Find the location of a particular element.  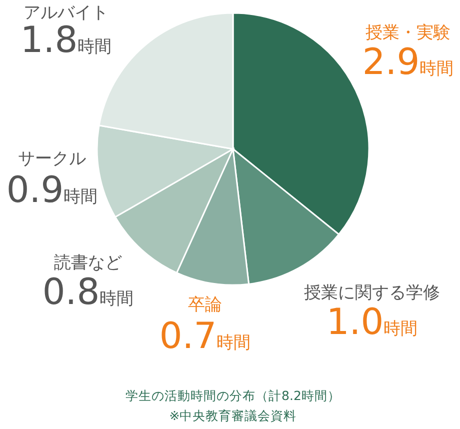

slice-label: 授業に関する学修 is located at coordinates (372, 293).